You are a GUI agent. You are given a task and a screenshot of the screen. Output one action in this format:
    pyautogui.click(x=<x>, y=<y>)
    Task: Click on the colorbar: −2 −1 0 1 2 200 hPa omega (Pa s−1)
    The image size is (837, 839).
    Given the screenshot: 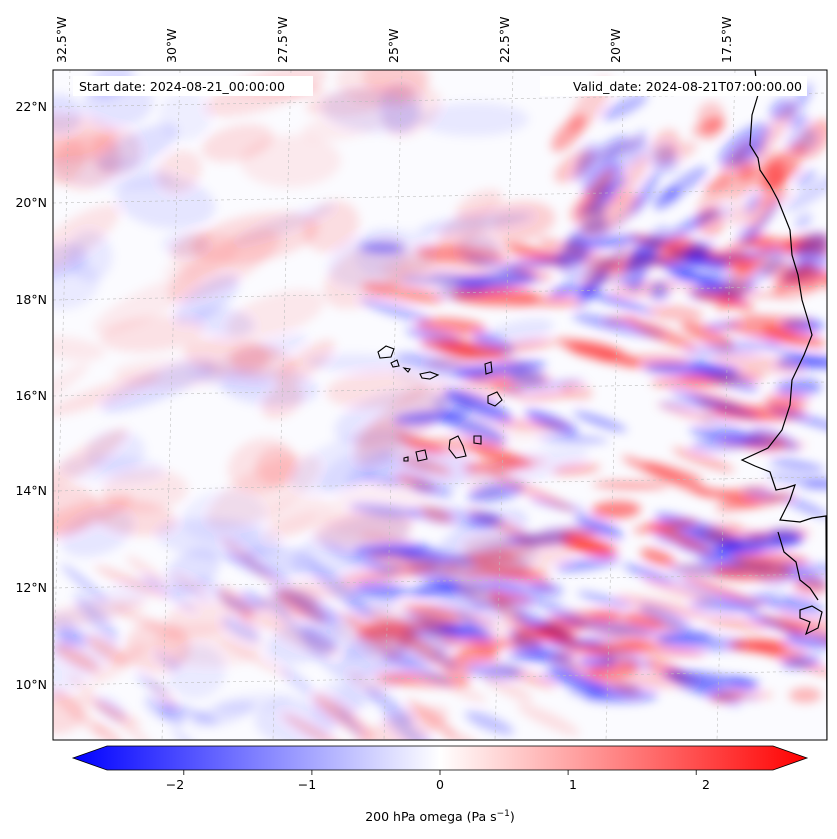 What is the action you would take?
    pyautogui.click(x=440, y=784)
    